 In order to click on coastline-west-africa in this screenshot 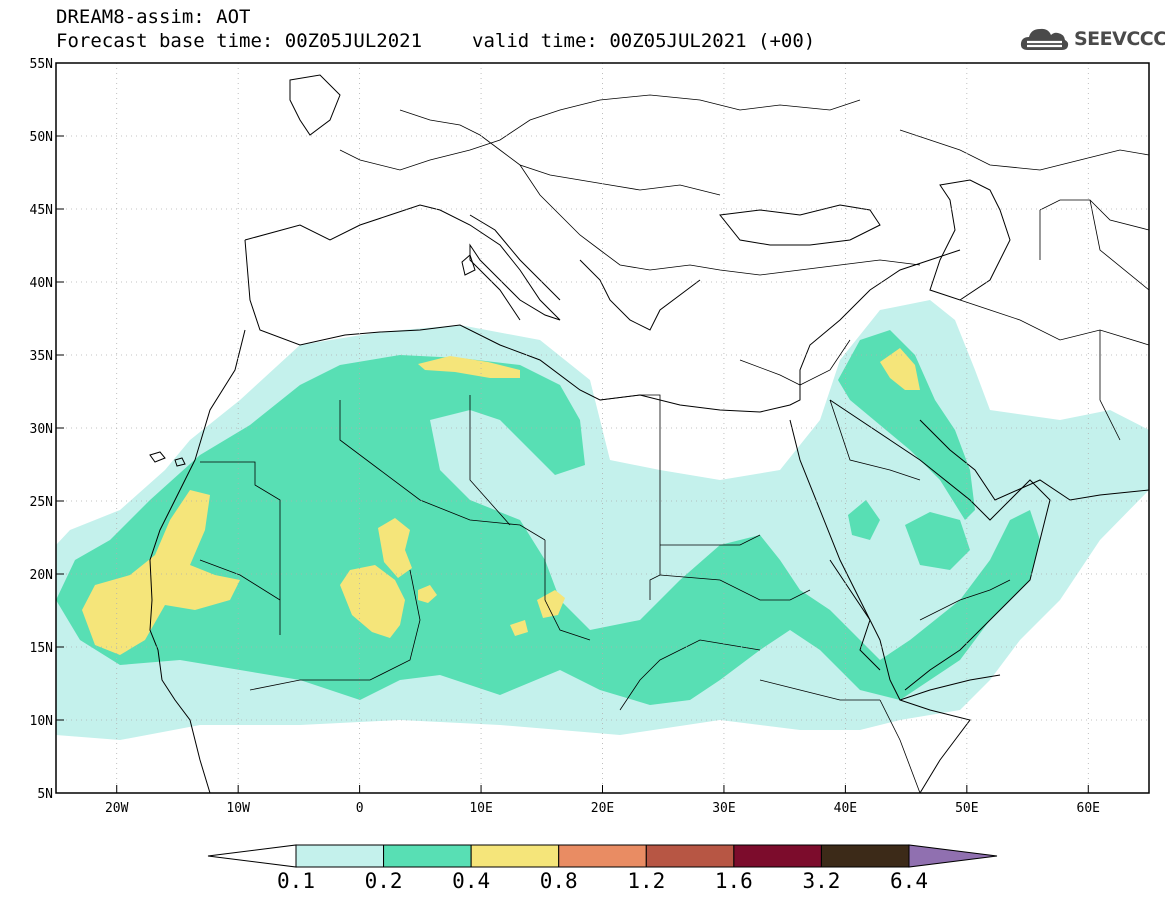, I will do `click(197, 561)`.